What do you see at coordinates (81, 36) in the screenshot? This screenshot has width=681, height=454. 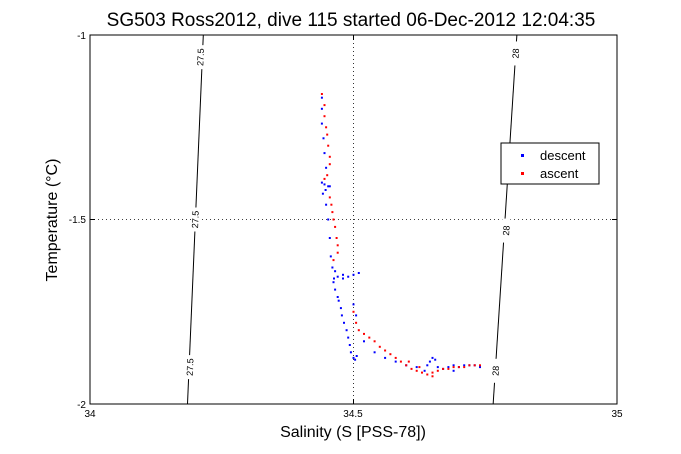 I see `y-tick-label: -1` at bounding box center [81, 36].